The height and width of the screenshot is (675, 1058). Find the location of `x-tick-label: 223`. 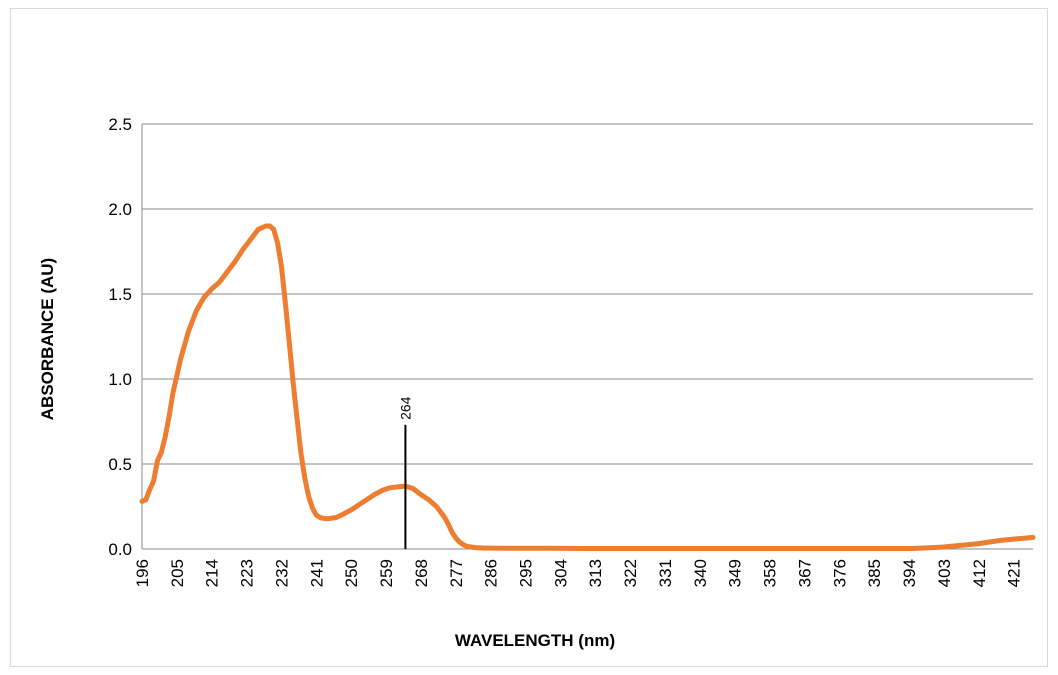

x-tick-label: 223 is located at coordinates (247, 573).